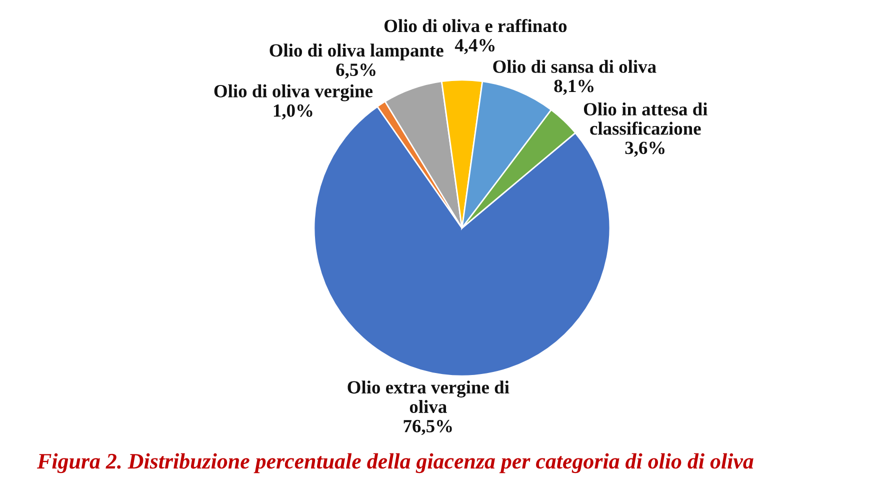 This screenshot has height=504, width=882. Describe the element at coordinates (429, 397) in the screenshot. I see `slice-label: Olio extra vergine di oliva` at that location.